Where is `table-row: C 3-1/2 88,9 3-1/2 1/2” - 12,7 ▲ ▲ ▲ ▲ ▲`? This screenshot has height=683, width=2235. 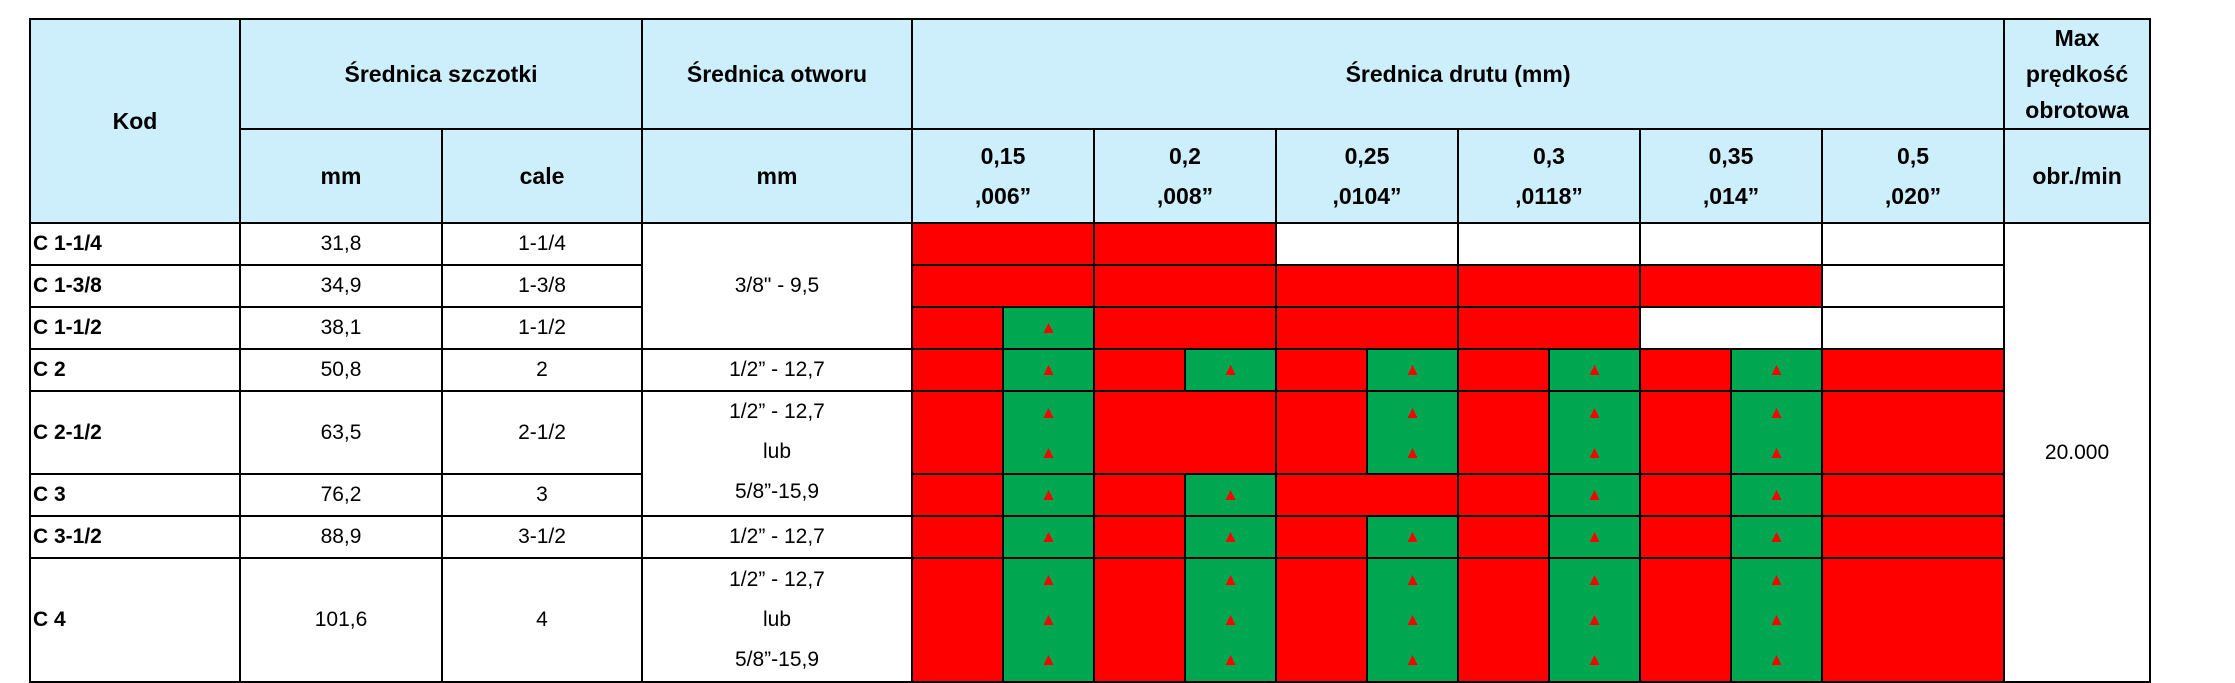 table-row: C 3-1/2 88,9 3-1/2 1/2” - 12,7 ▲ ▲ ▲ ▲ ▲ is located at coordinates (1089, 537).